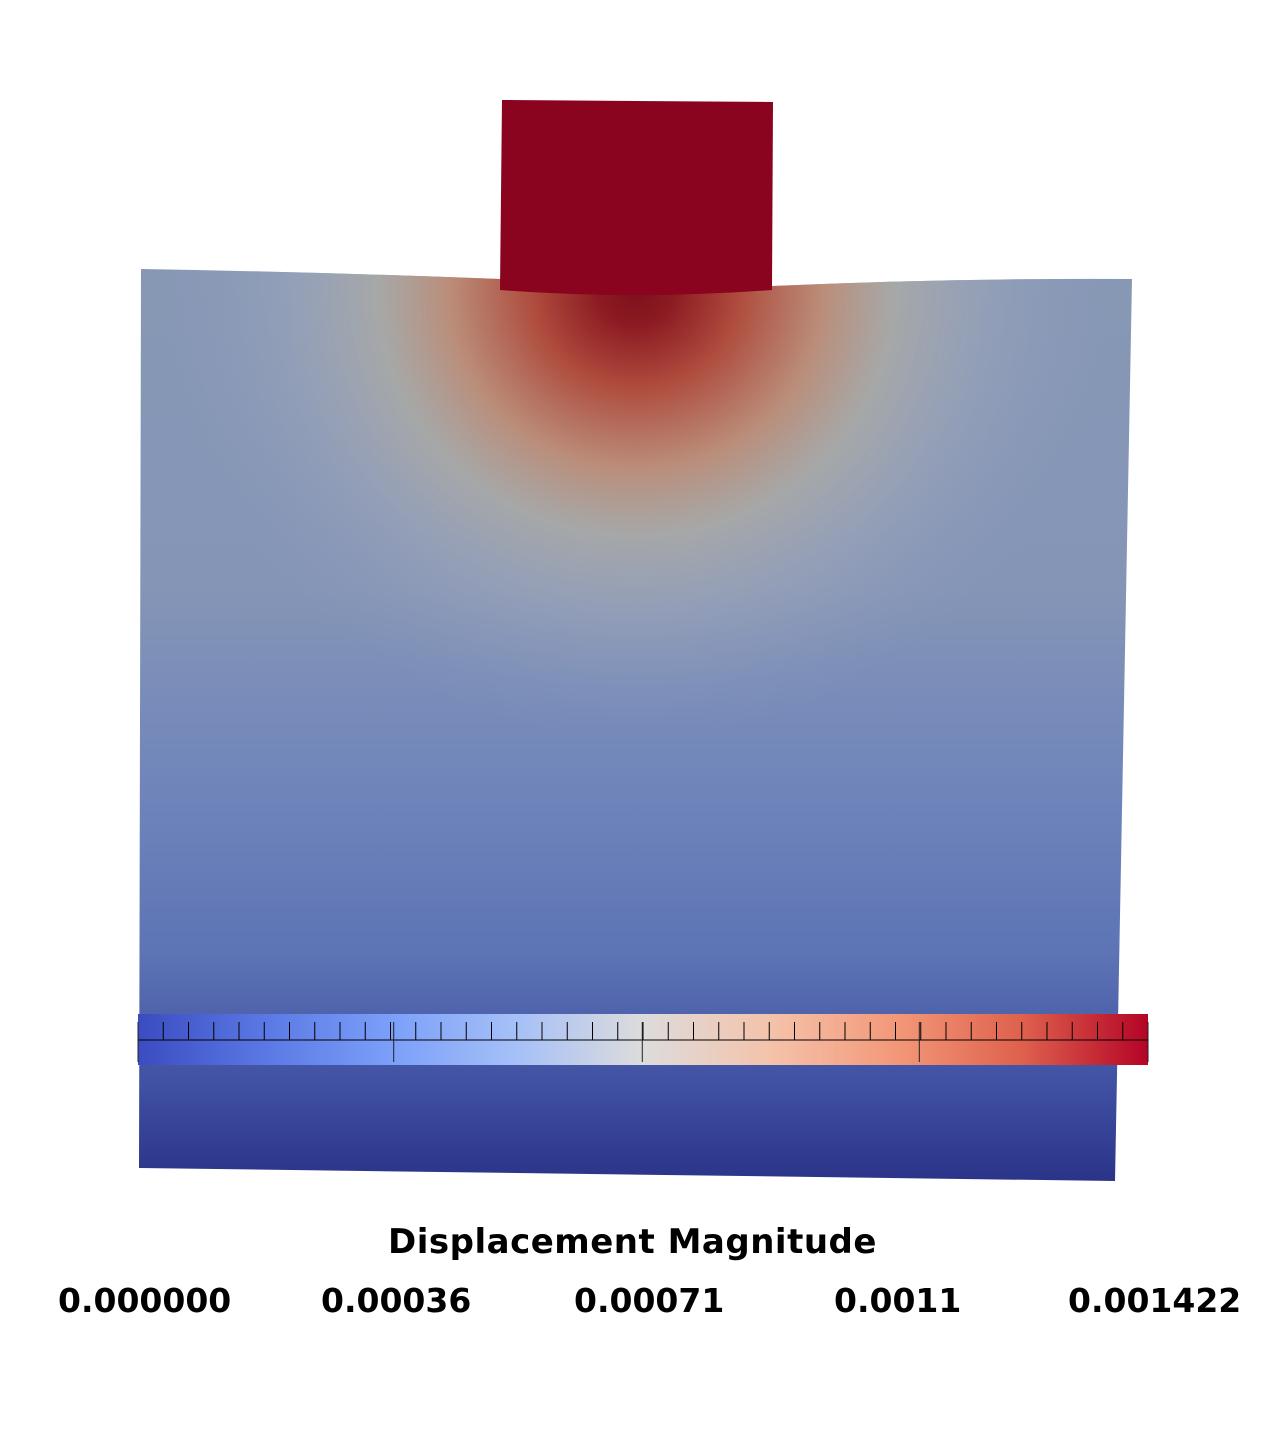 Image resolution: width=1265 pixels, height=1441 pixels. Describe the element at coordinates (649, 1300) in the screenshot. I see `colorbar-tick-label-mid: 0.00071` at that location.